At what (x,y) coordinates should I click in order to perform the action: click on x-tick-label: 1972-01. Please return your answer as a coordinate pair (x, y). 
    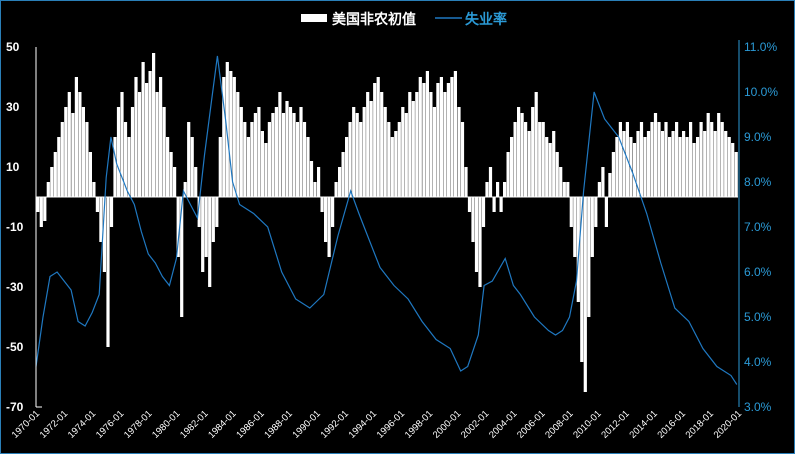
    Looking at the image, I should click on (54, 424).